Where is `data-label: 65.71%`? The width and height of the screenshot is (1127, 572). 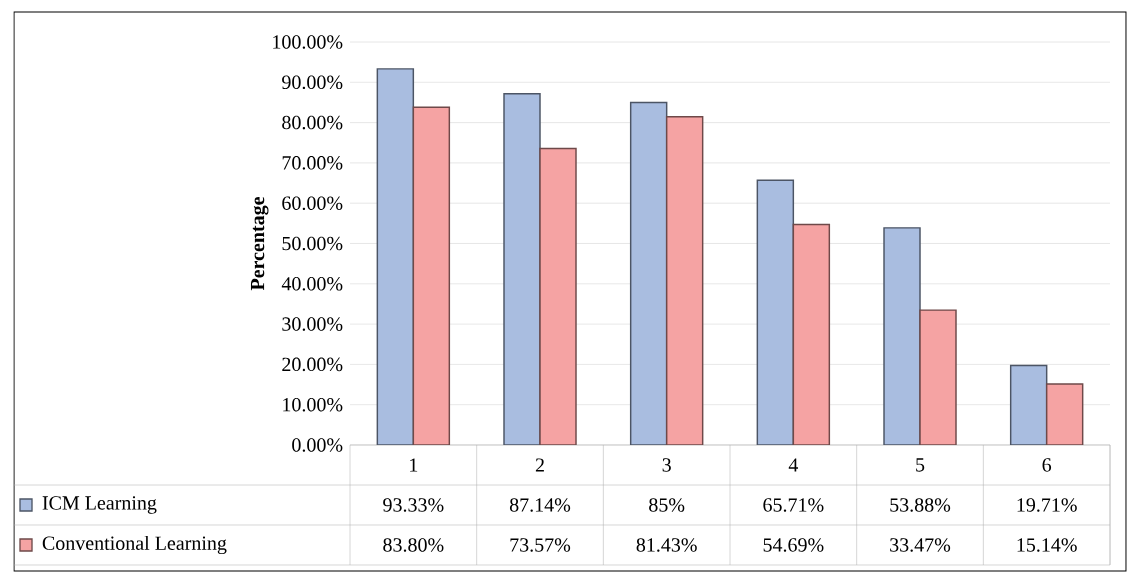 data-label: 65.71% is located at coordinates (793, 505).